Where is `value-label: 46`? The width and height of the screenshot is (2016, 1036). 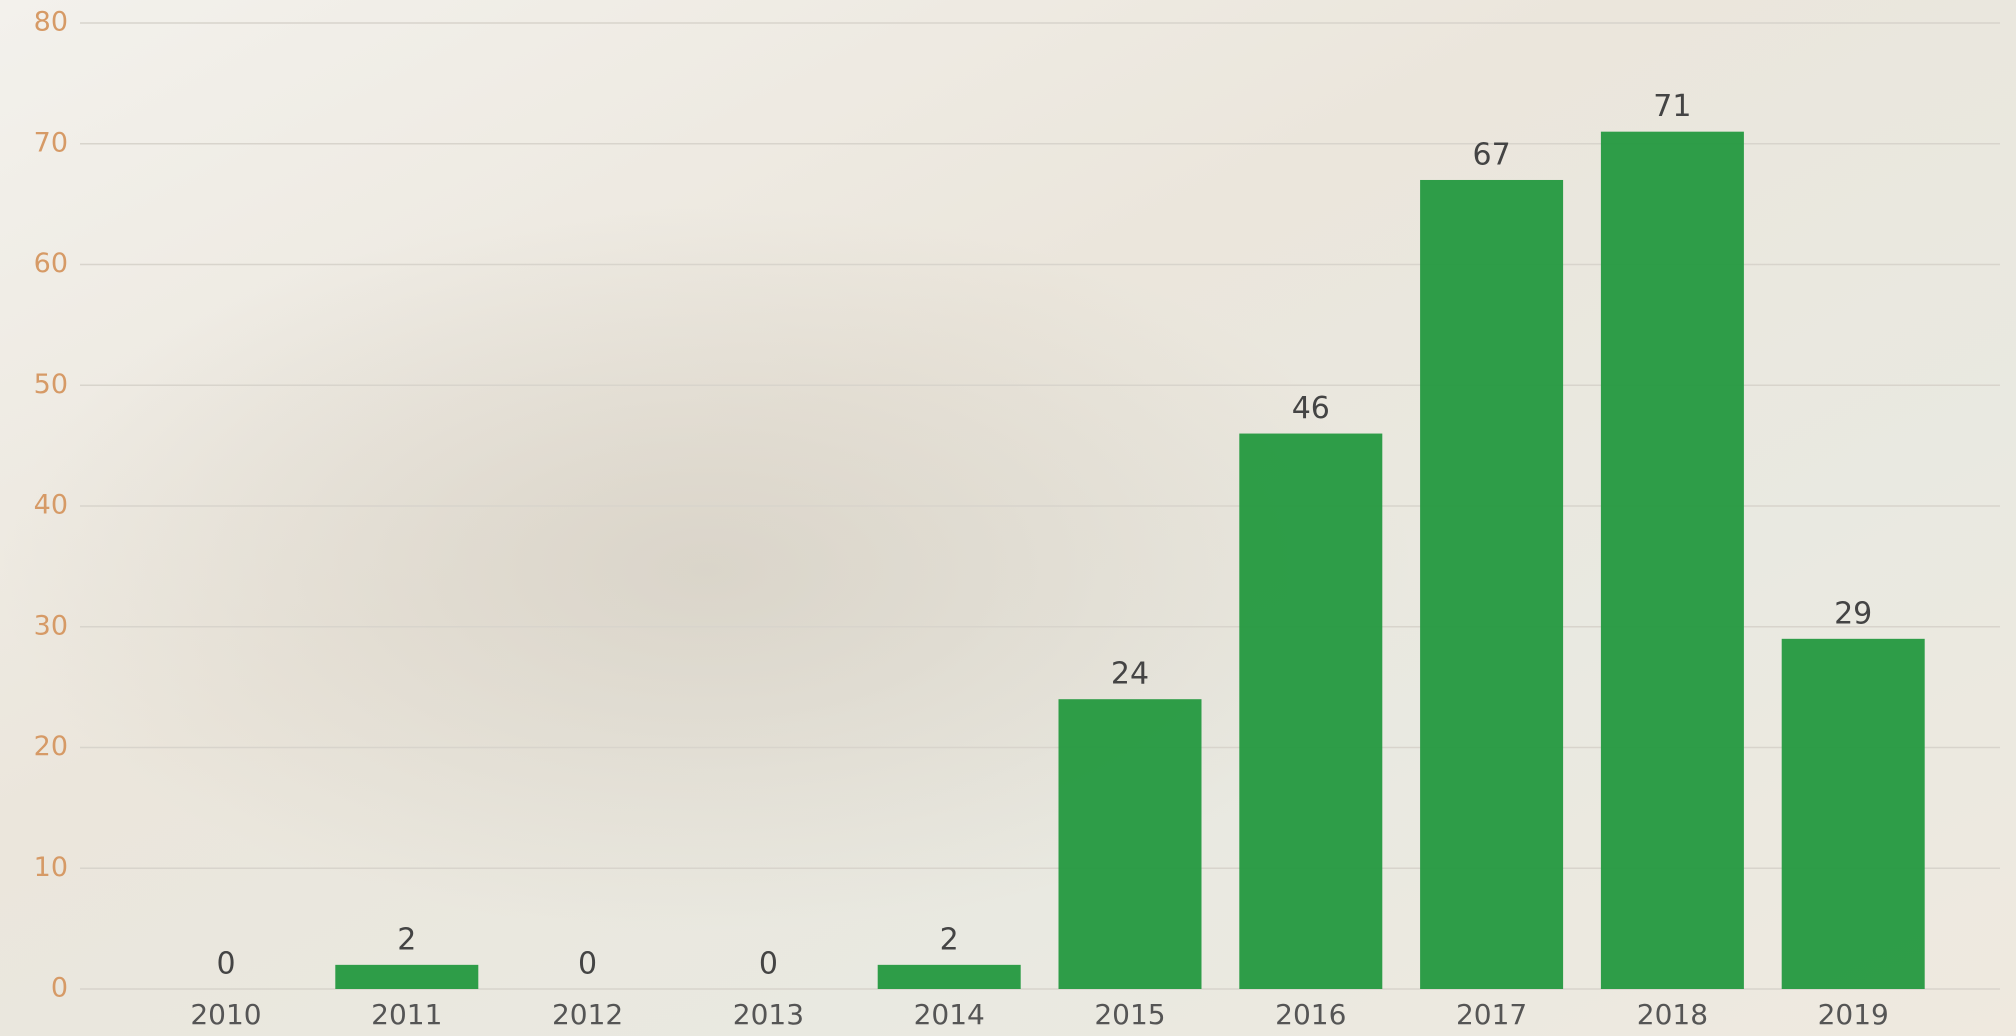
value-label: 46 is located at coordinates (1311, 408).